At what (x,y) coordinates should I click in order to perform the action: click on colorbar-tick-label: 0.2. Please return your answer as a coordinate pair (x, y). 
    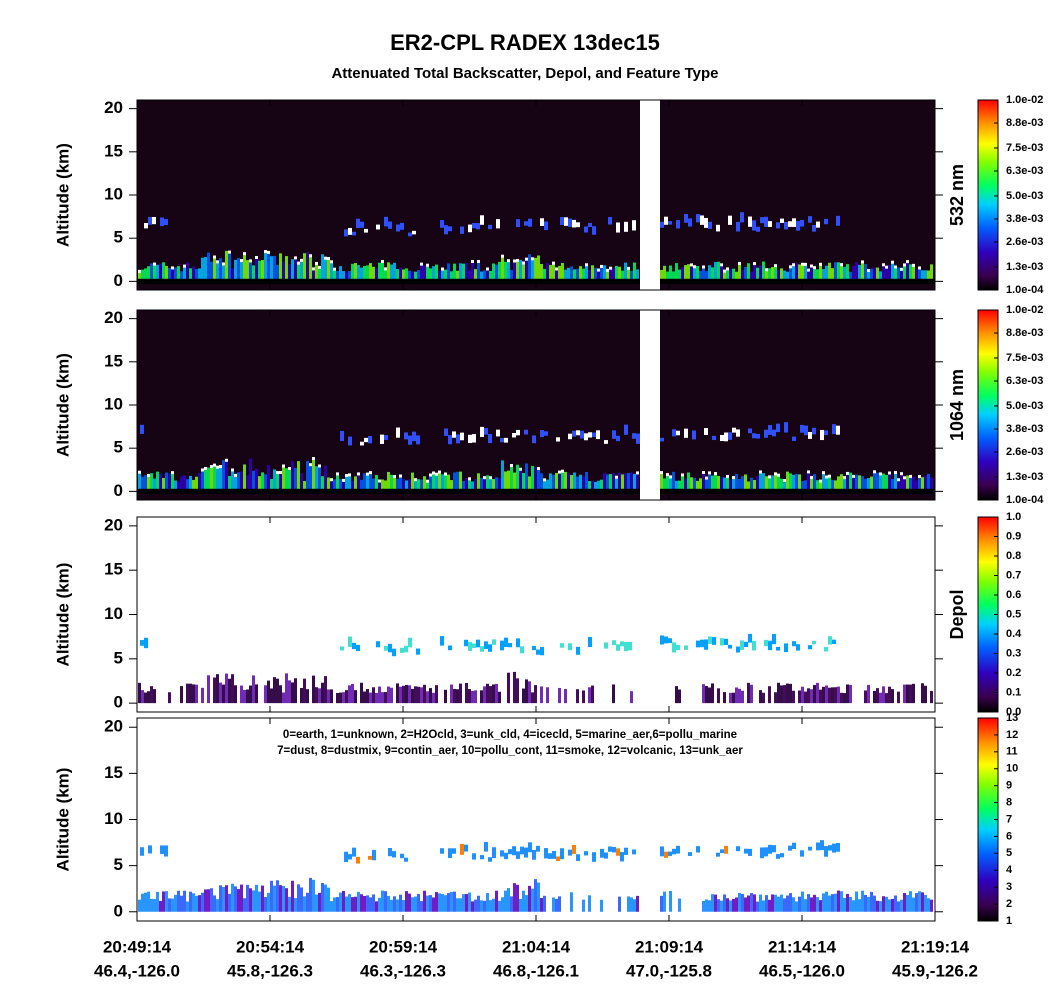
    Looking at the image, I should click on (1013, 673).